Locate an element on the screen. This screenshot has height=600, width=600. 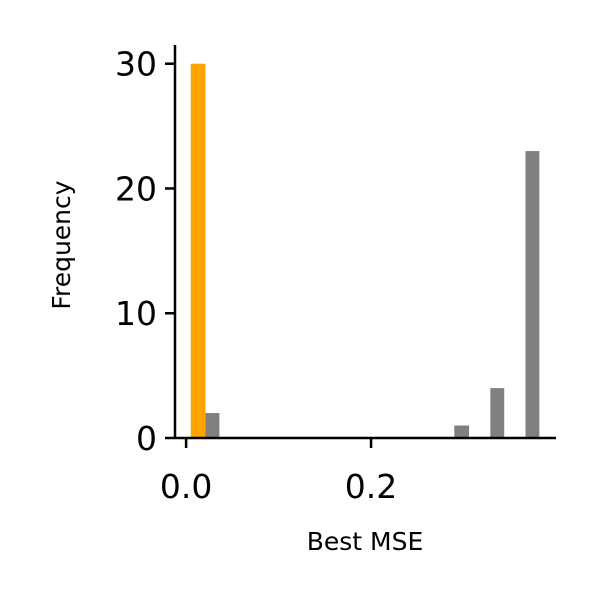
y-tick-label-3: 30 is located at coordinates (136, 64).